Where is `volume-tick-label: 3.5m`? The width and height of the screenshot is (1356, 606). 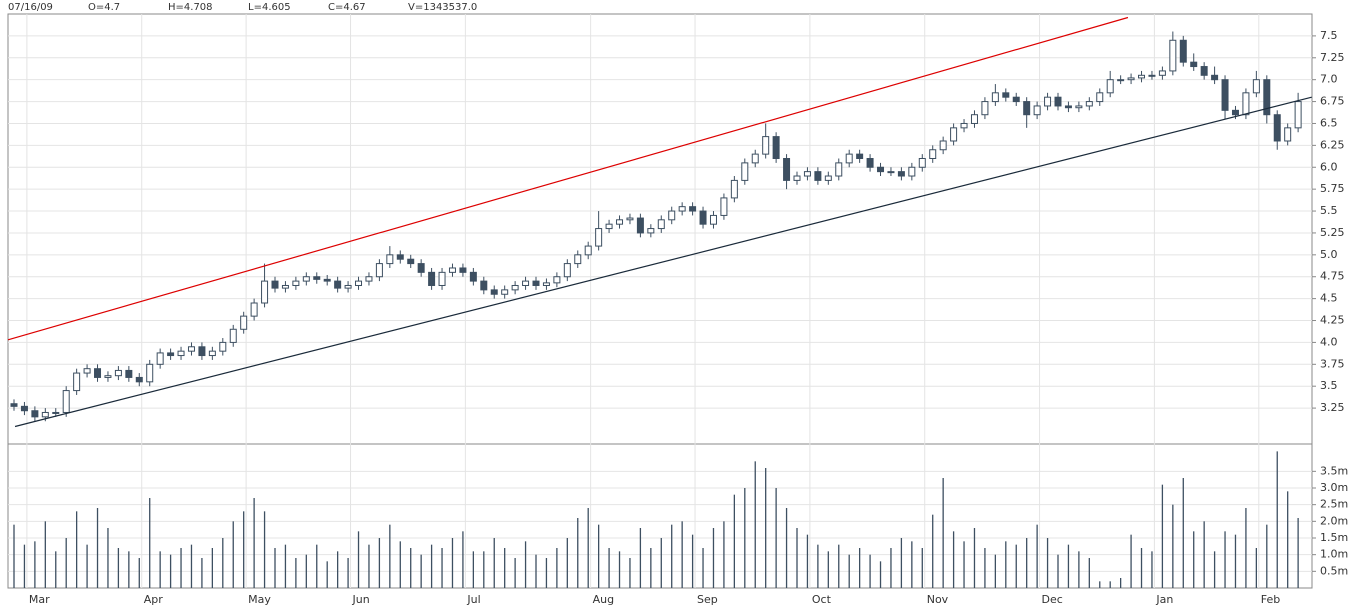 volume-tick-label: 3.5m is located at coordinates (1334, 470).